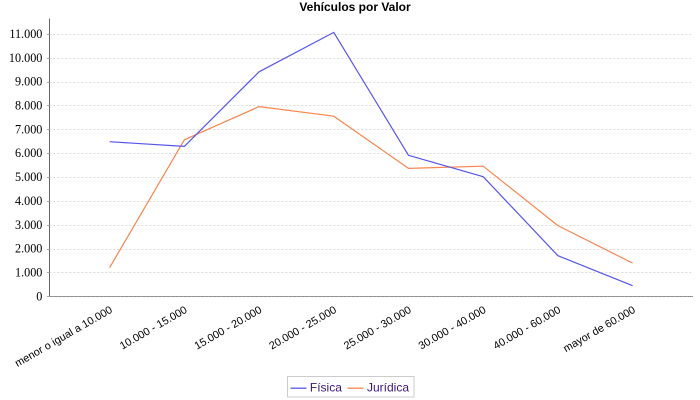 This screenshot has height=400, width=700. Describe the element at coordinates (26, 58) in the screenshot. I see `svg-text: 10.000` at that location.